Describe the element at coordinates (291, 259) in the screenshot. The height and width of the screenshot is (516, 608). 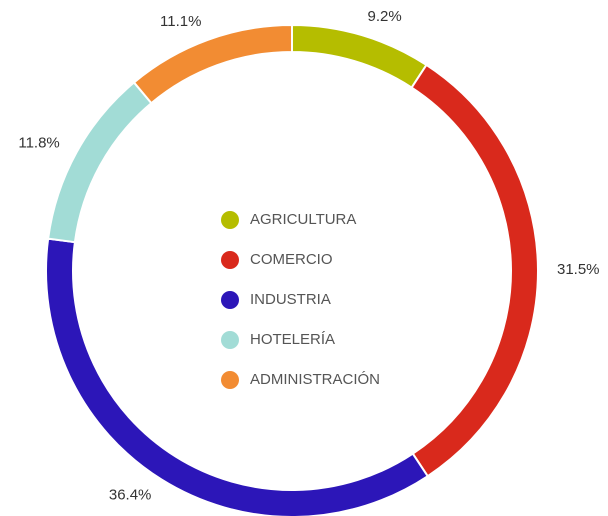
I see `legend-label: COMERCIO` at that location.